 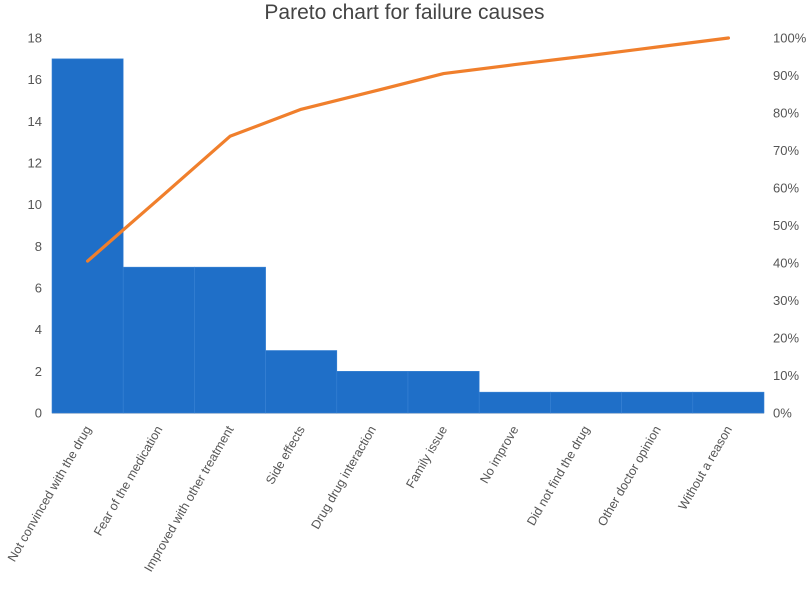 I want to click on left-tick-label: 8, so click(x=38, y=246).